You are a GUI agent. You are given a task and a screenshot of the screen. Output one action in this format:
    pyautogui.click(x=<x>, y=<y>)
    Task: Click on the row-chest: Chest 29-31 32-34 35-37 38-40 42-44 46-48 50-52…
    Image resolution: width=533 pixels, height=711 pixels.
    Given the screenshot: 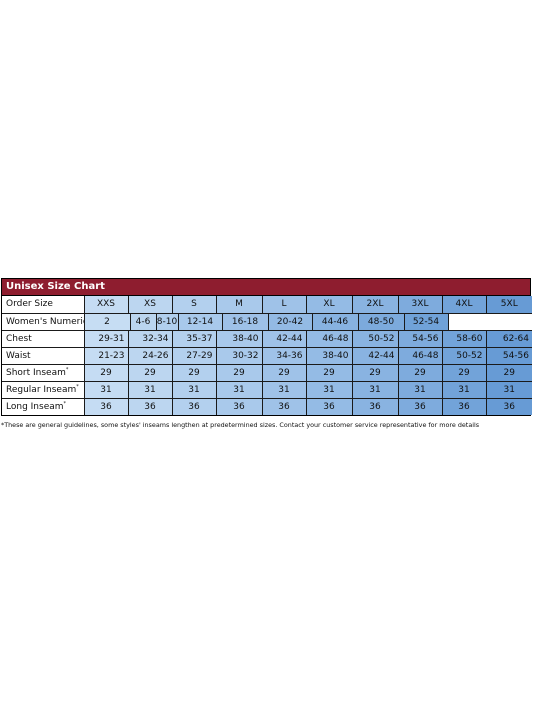 What is the action you would take?
    pyautogui.click(x=267, y=338)
    